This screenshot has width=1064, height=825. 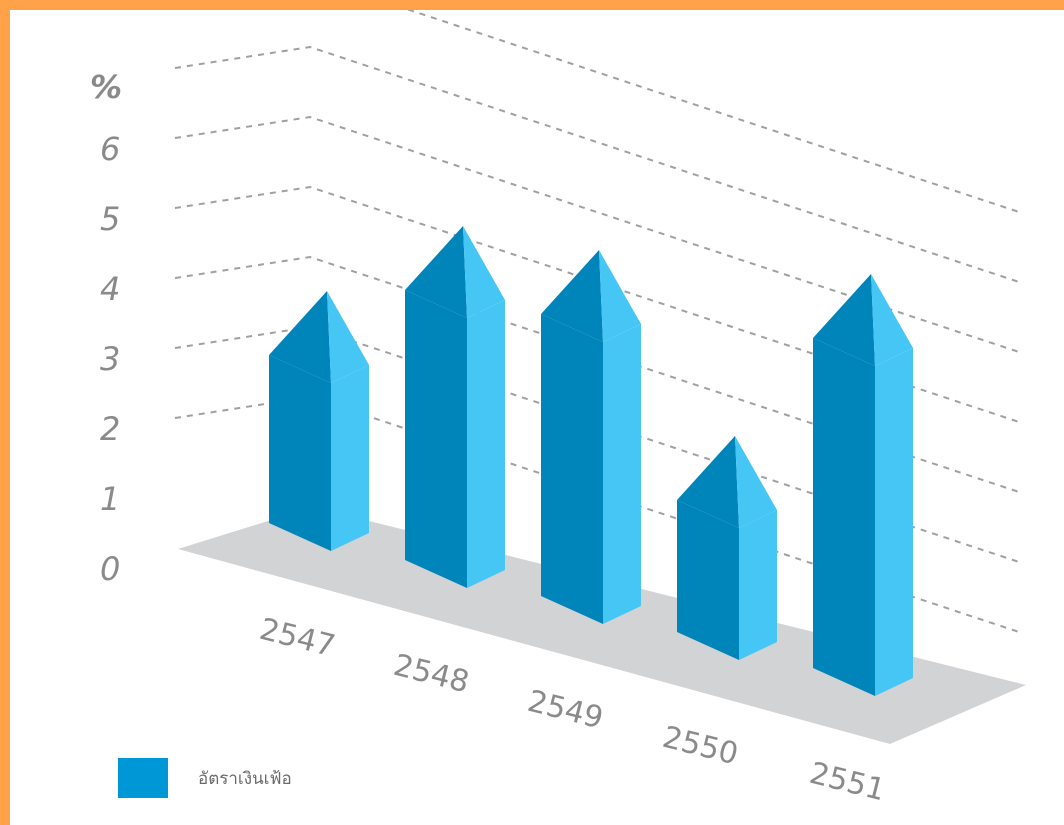 What do you see at coordinates (297, 638) in the screenshot?
I see `x-tick-label: 2547` at bounding box center [297, 638].